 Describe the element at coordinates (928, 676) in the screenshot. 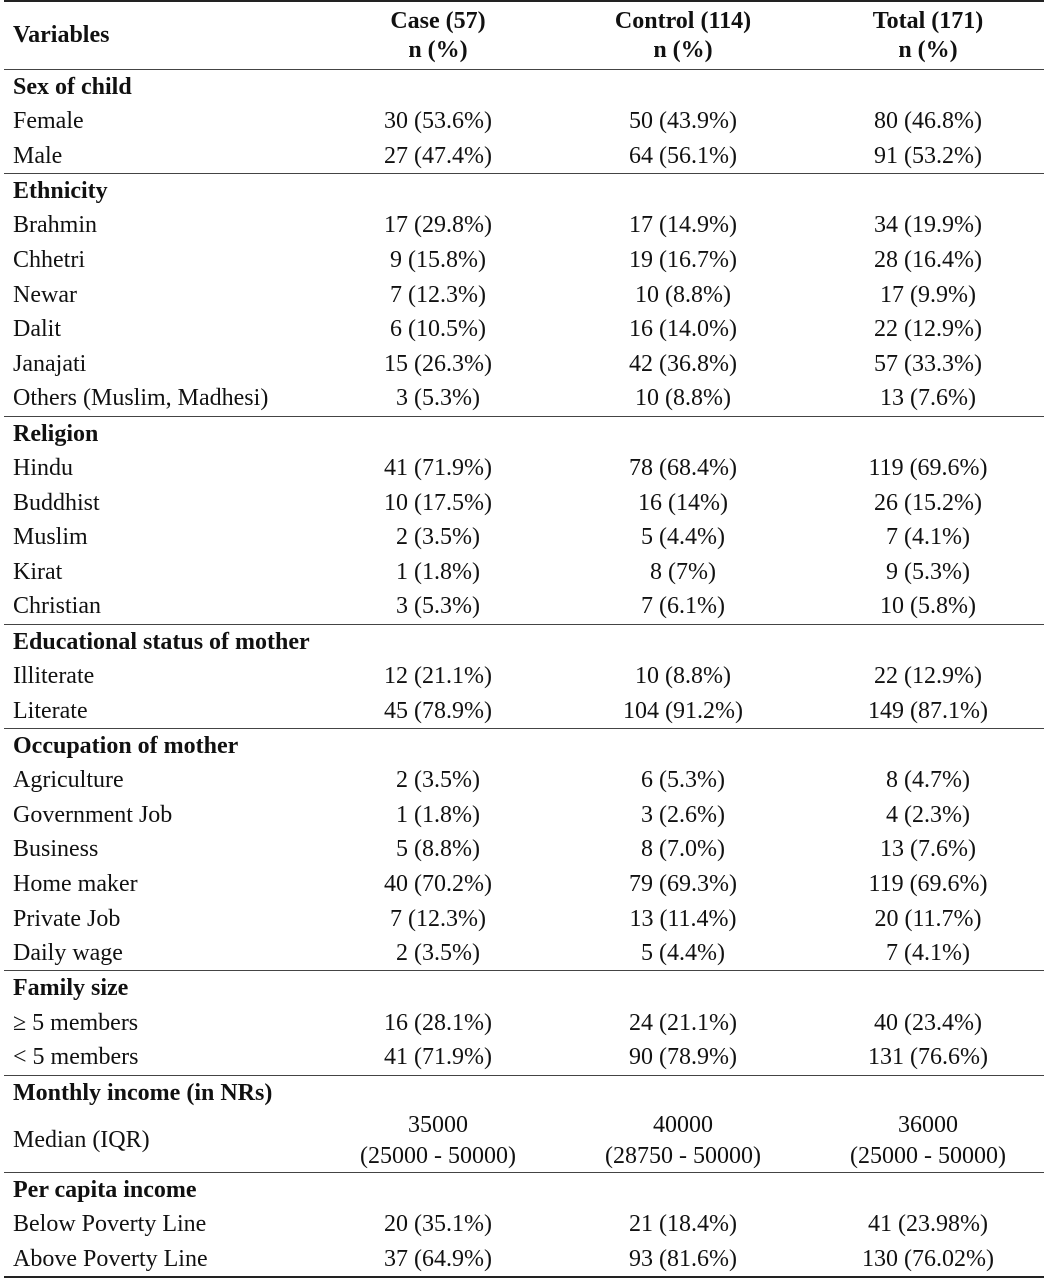

I see `total-value: 22 (12.9%)` at that location.